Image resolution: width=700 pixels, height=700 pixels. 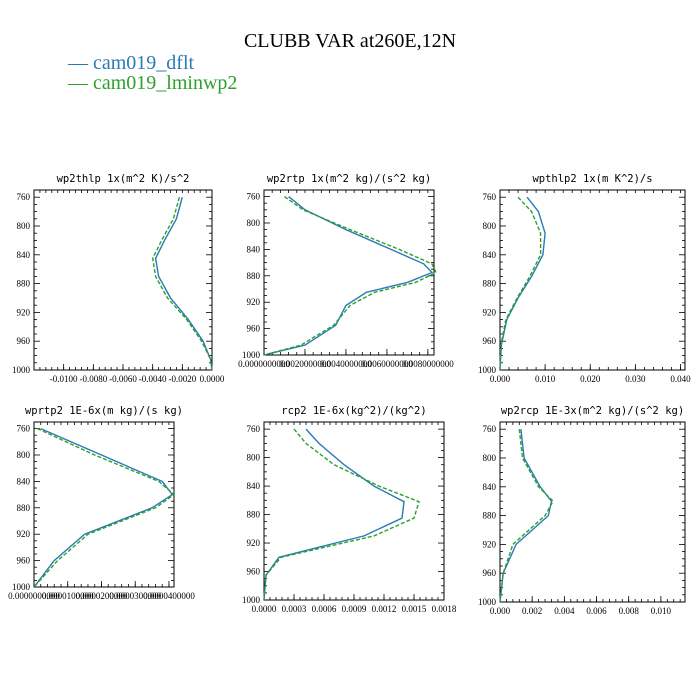 I want to click on legend-item-dflt: — cam019_dflt, so click(x=131, y=63).